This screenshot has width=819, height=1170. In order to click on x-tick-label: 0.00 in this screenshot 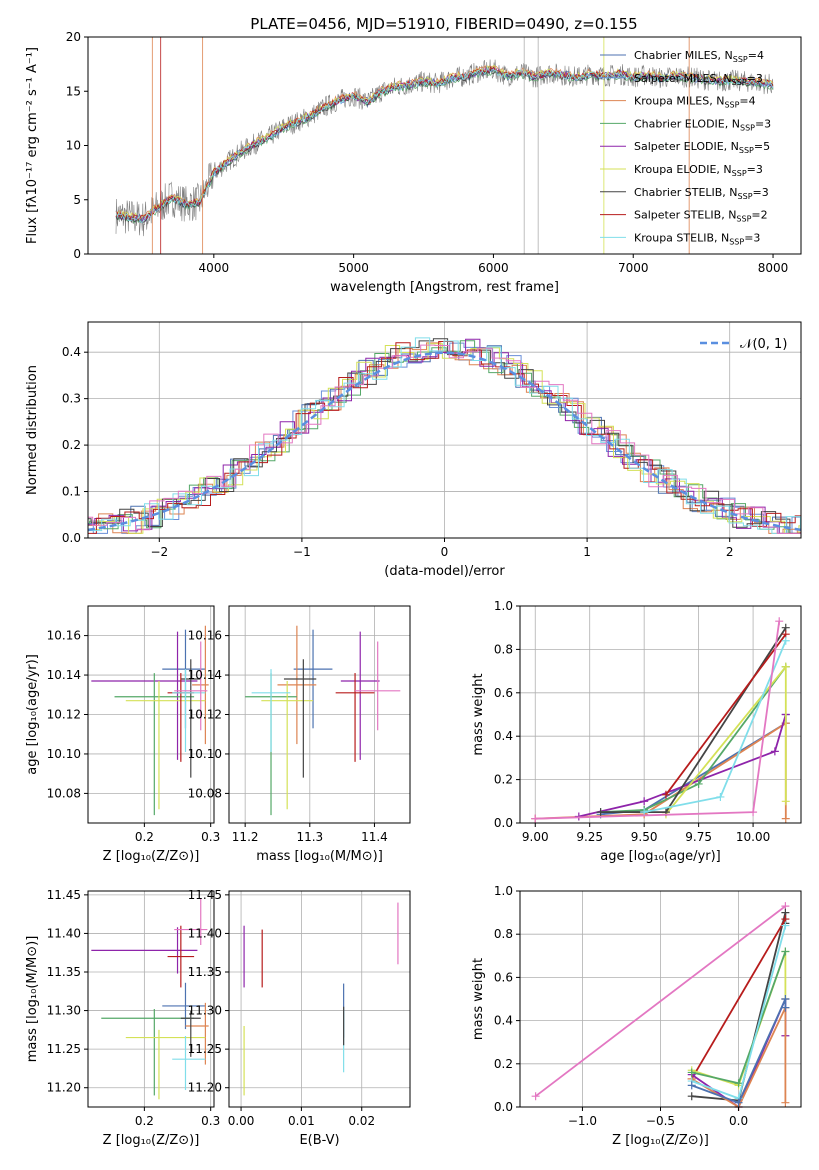, I will do `click(241, 1121)`.